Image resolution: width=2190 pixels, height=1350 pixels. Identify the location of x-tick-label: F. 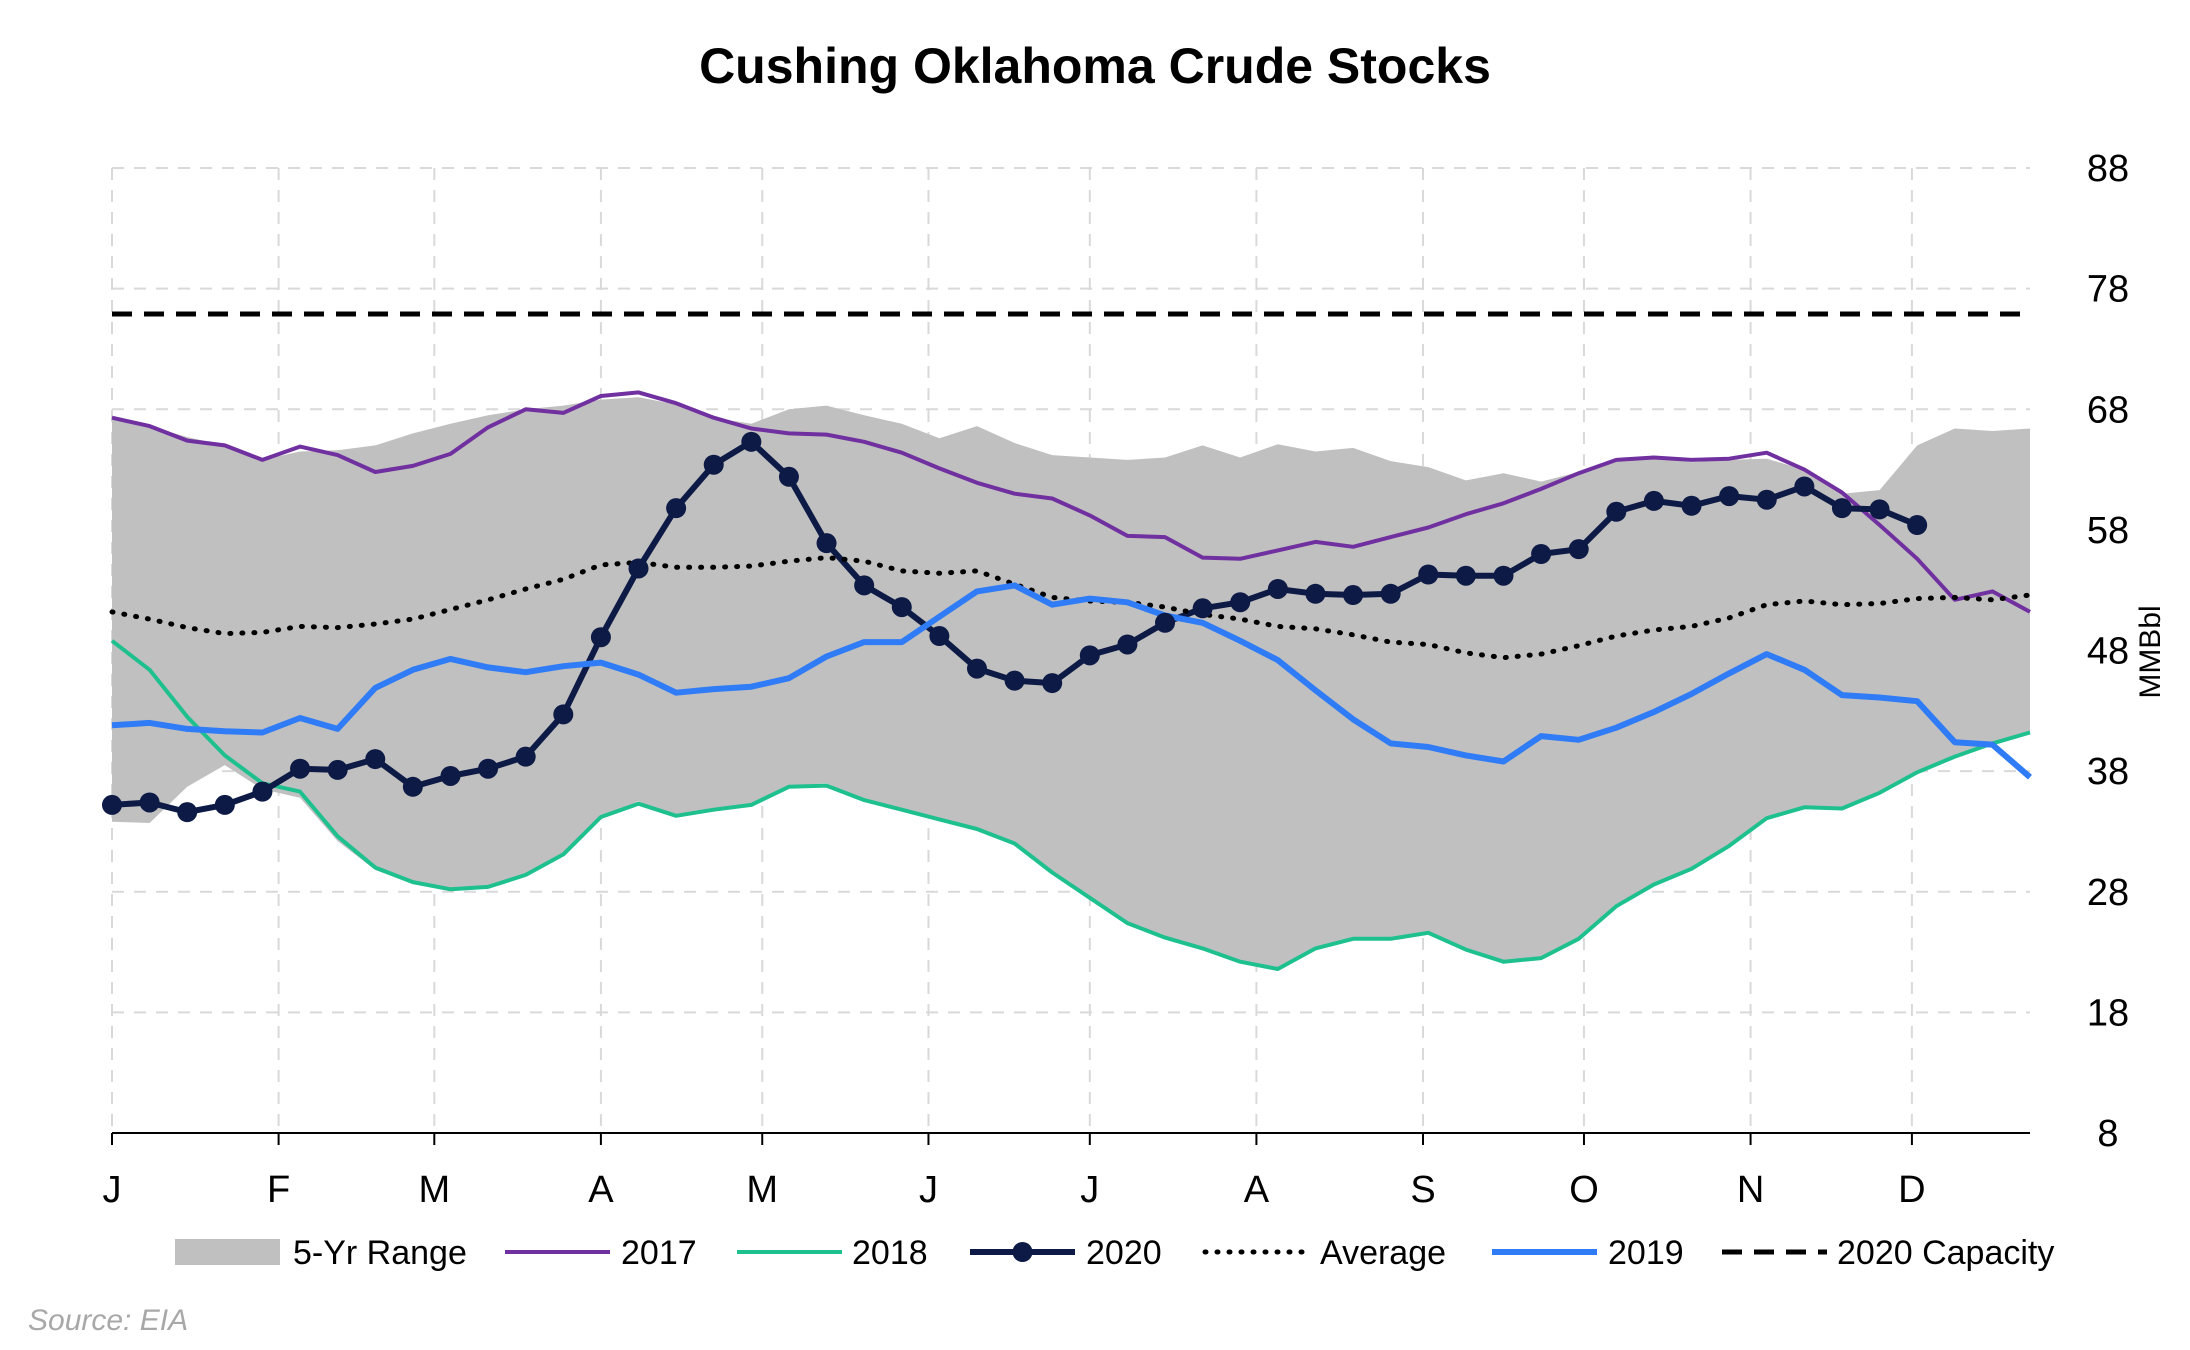
(278, 1190).